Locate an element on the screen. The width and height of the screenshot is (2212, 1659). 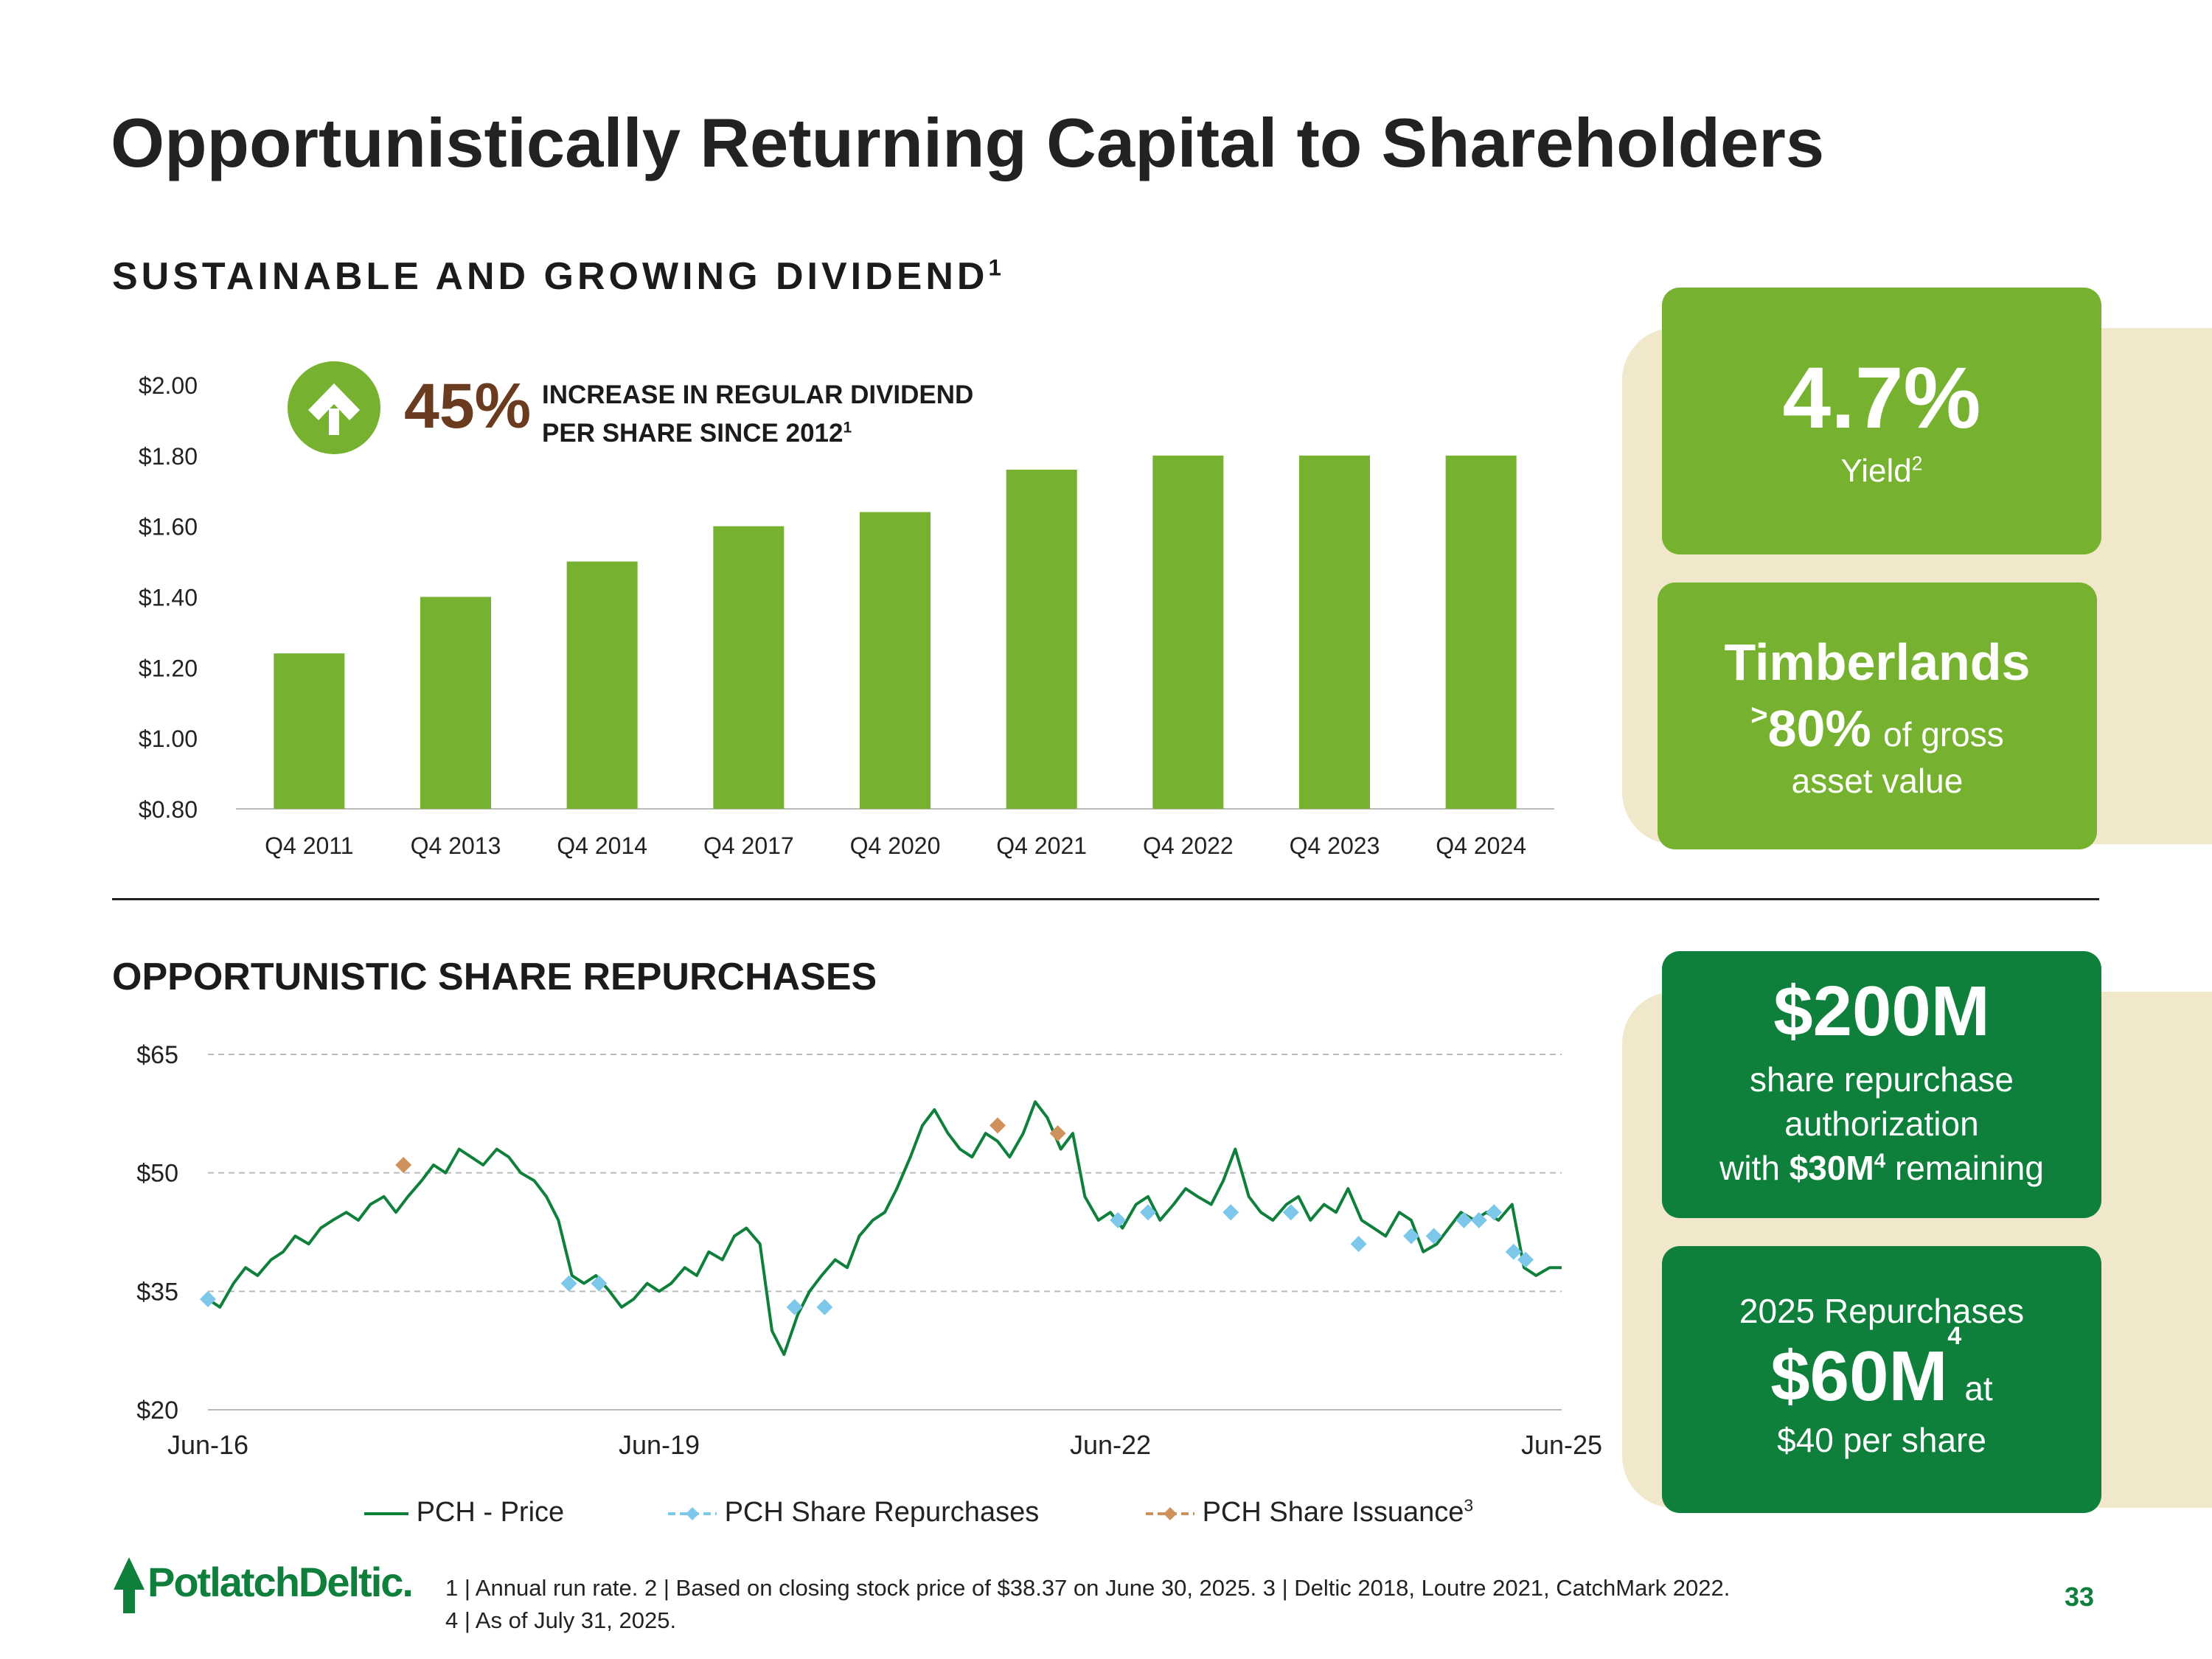
repurchases-2025-card: 2025 Repurchases $60M4at $40 per share is located at coordinates (1881, 1379).